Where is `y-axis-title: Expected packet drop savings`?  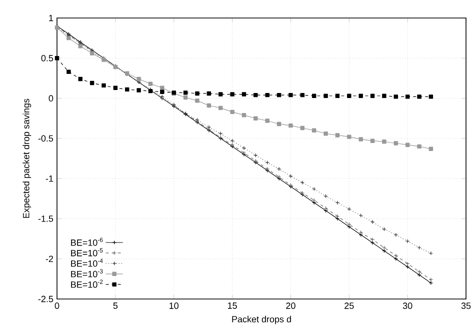 y-axis-title: Expected packet drop savings is located at coordinates (27, 158).